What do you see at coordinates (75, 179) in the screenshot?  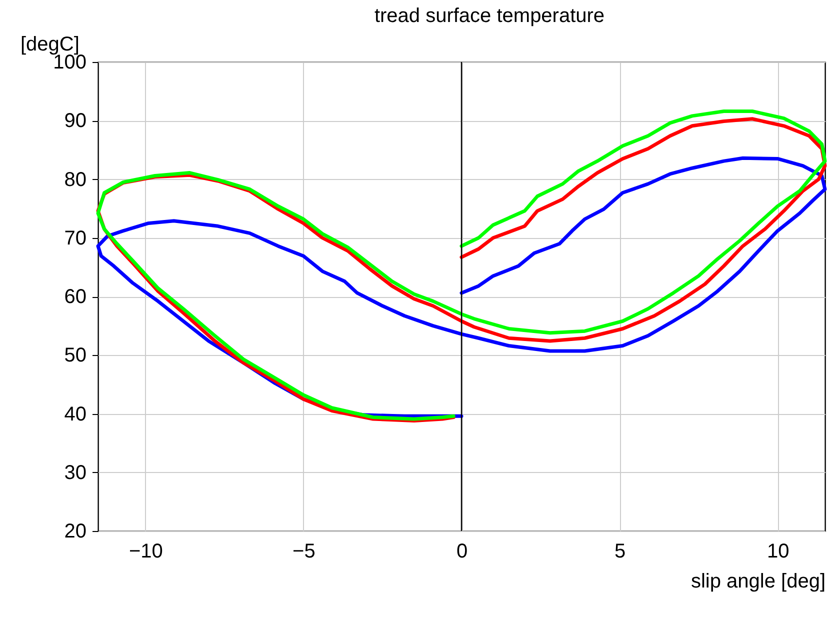 I see `y-tick-label: 80` at bounding box center [75, 179].